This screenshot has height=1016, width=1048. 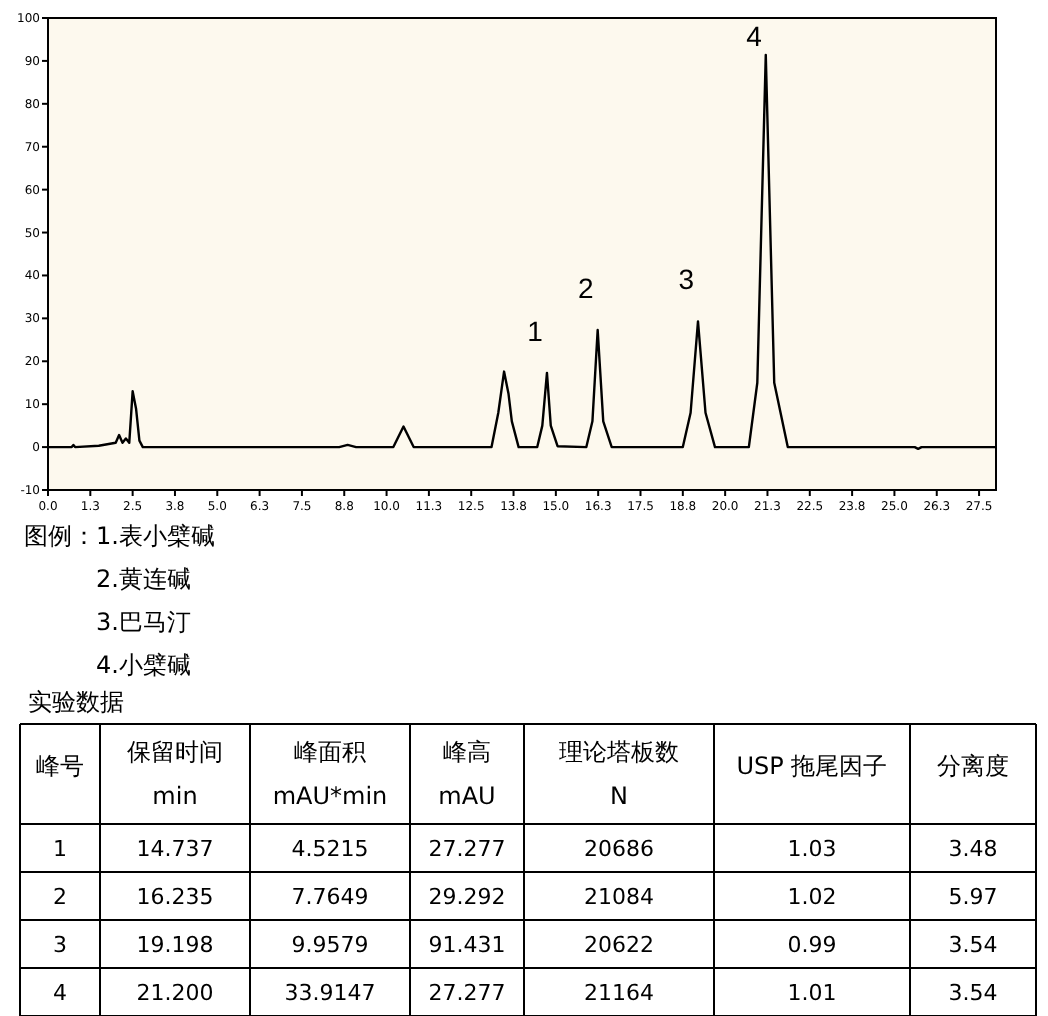 What do you see at coordinates (535, 330) in the screenshot?
I see `annotation: 1` at bounding box center [535, 330].